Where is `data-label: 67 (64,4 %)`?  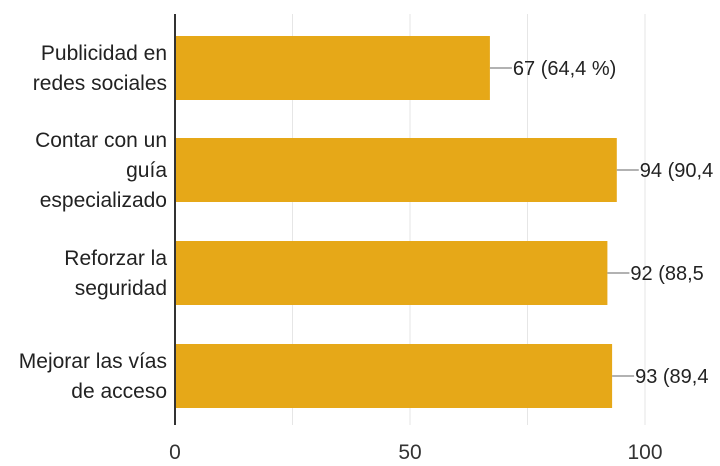 data-label: 67 (64,4 %) is located at coordinates (564, 69).